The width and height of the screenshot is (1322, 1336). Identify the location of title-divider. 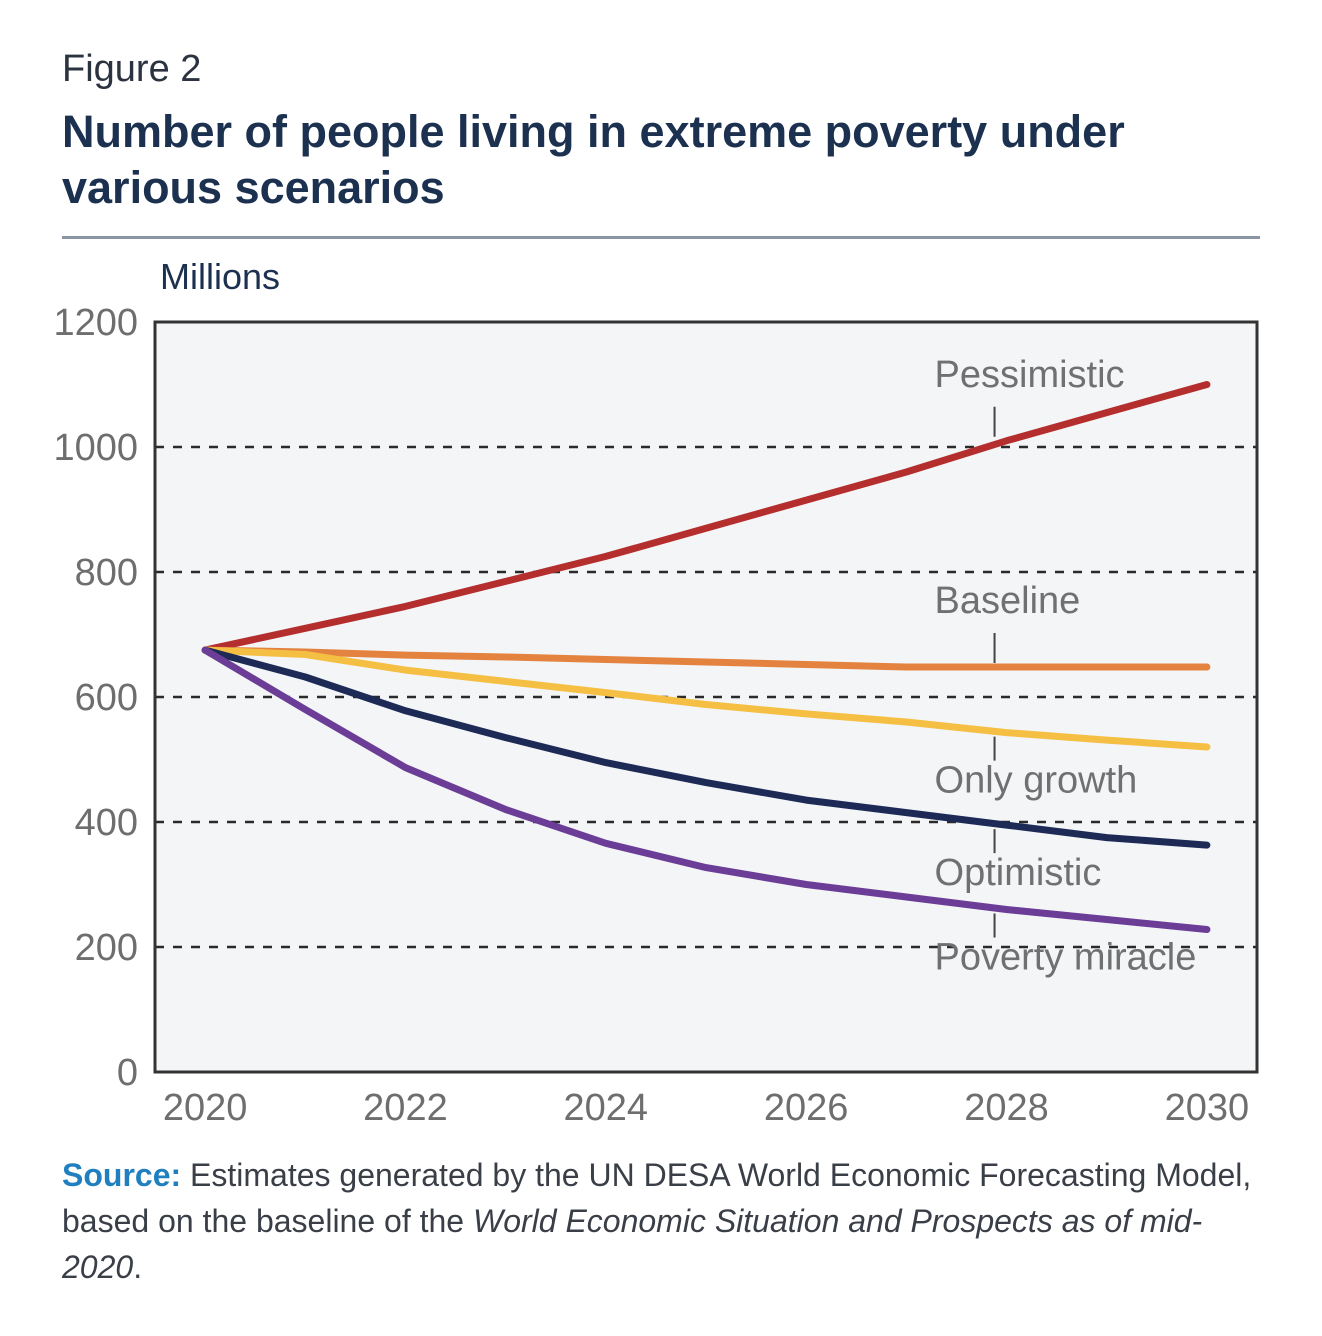
(661, 237).